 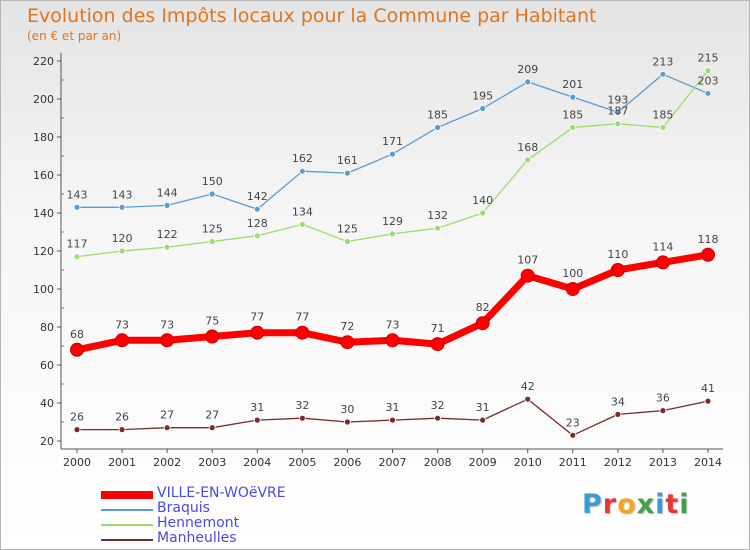 What do you see at coordinates (77, 244) in the screenshot?
I see `data-label-hennemont: 117` at bounding box center [77, 244].